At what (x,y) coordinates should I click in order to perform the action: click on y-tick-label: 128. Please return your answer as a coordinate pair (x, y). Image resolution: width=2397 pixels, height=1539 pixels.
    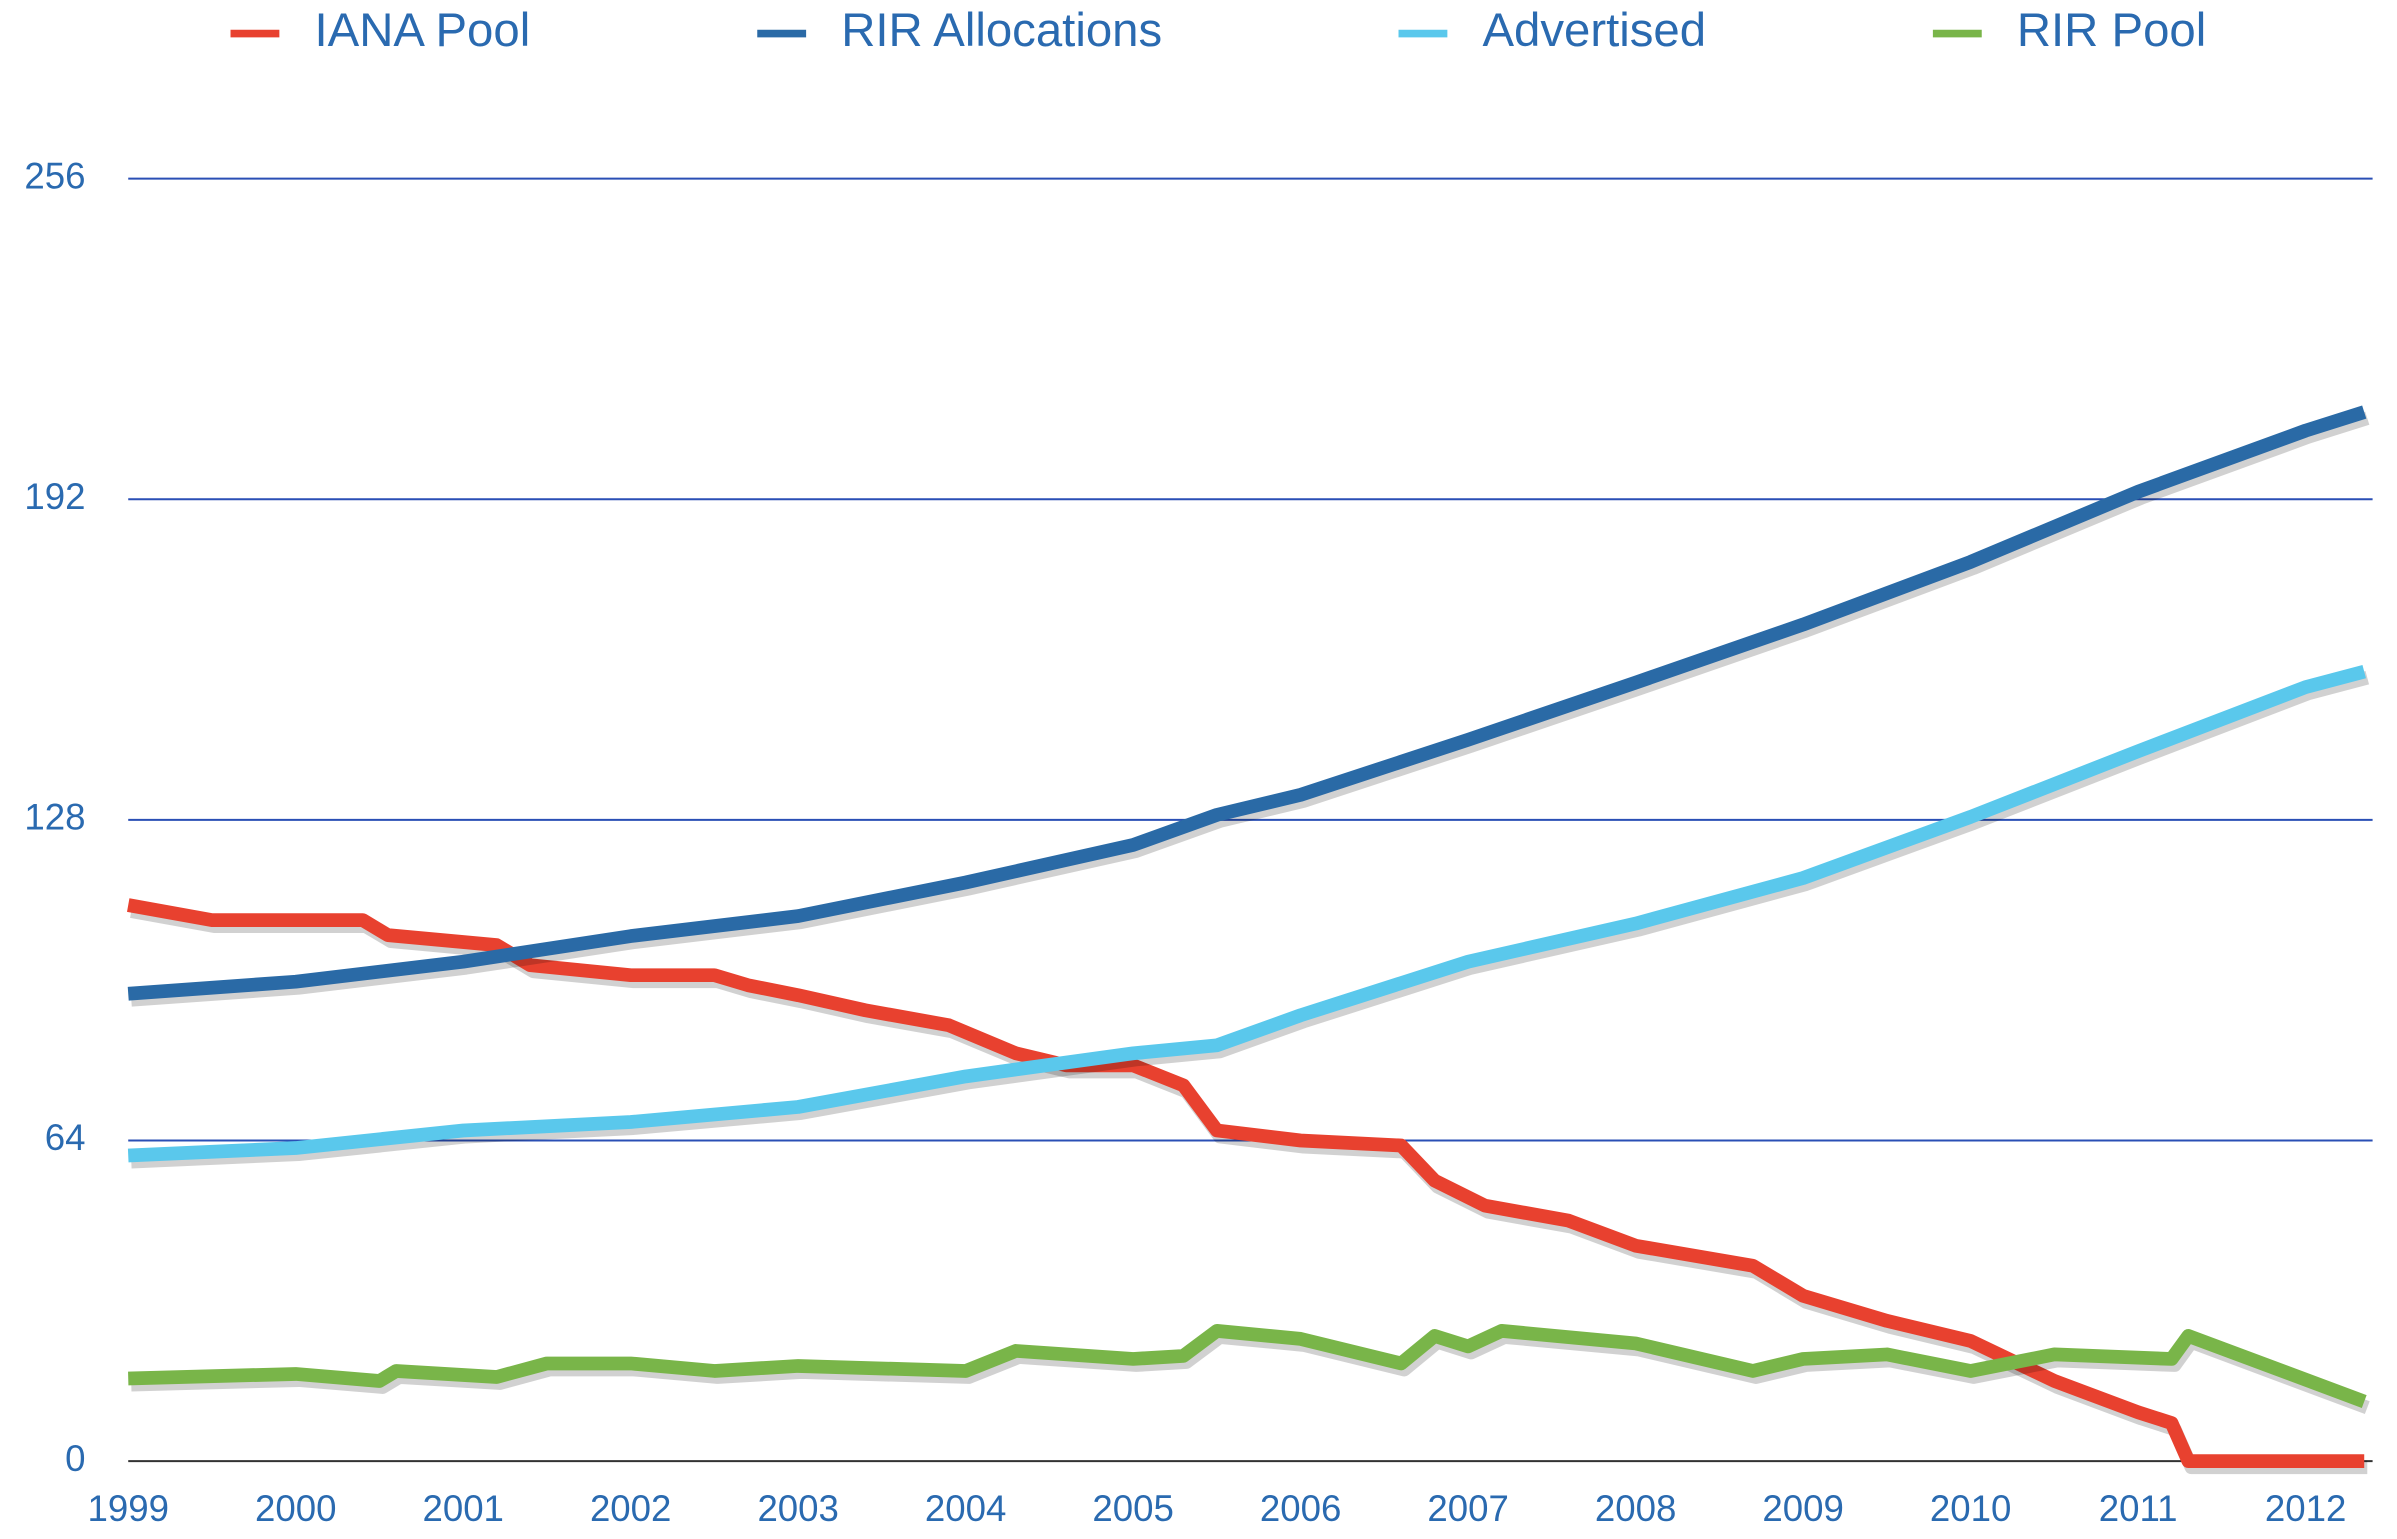
    Looking at the image, I should click on (54, 817).